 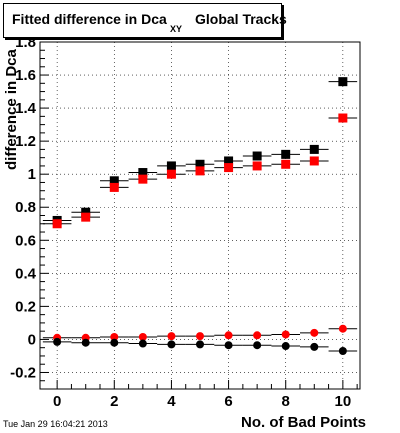 What do you see at coordinates (114, 401) in the screenshot?
I see `x-tick-label: 2` at bounding box center [114, 401].